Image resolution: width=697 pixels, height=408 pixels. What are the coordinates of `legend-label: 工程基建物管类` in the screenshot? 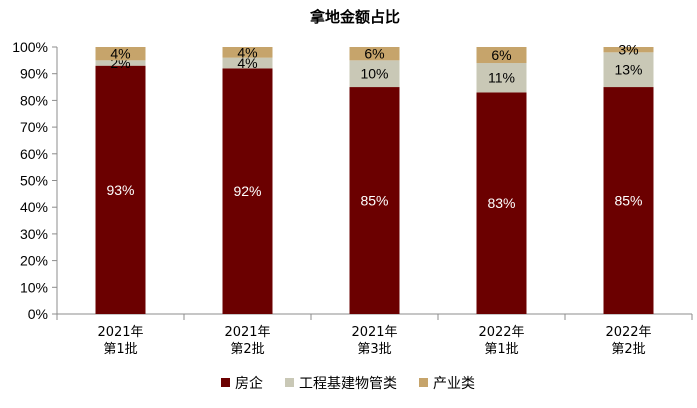 It's located at (348, 383).